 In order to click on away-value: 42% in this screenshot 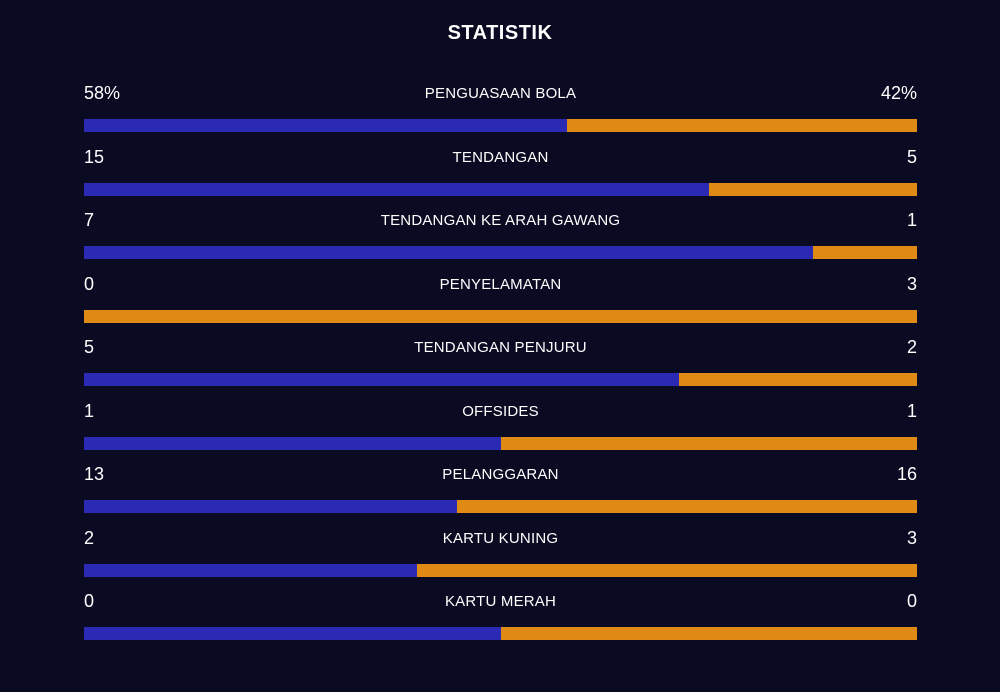, I will do `click(898, 93)`.